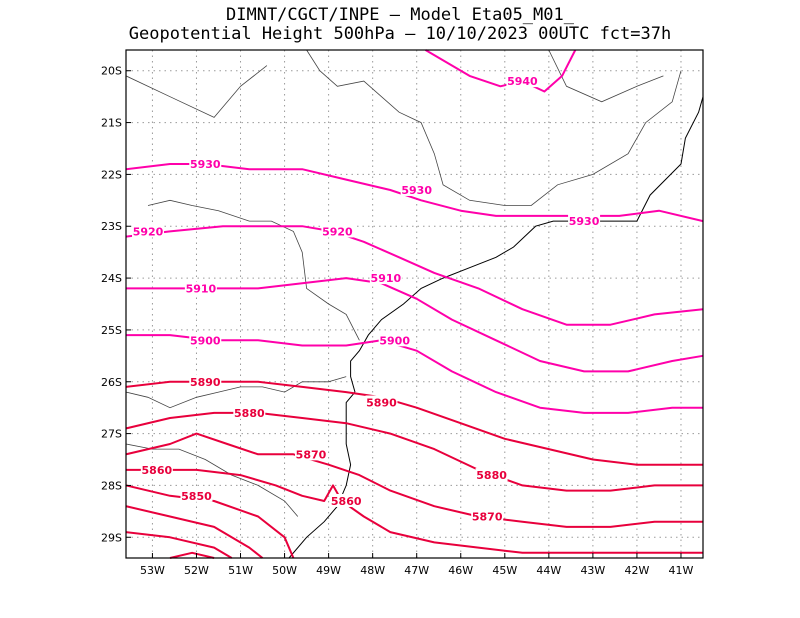  I want to click on contour-label: 5850, so click(196, 496).